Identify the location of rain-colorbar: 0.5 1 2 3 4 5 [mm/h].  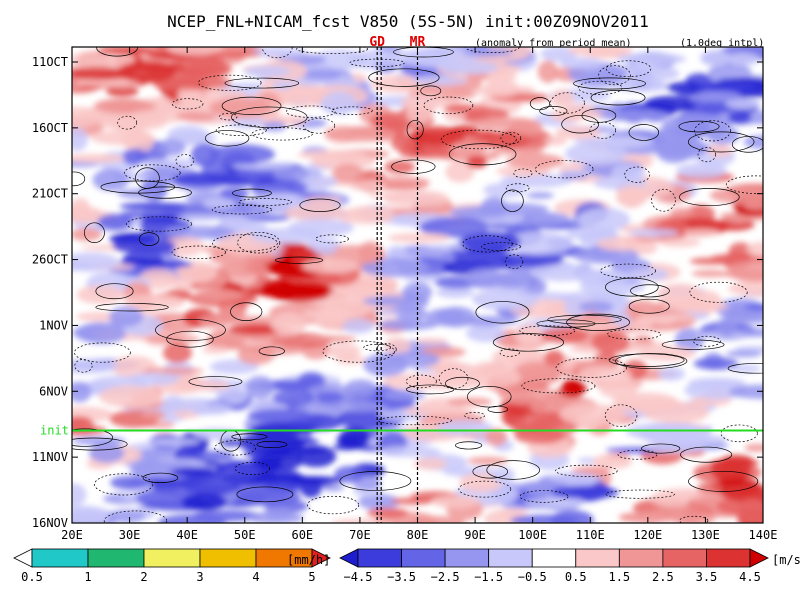
(172, 566).